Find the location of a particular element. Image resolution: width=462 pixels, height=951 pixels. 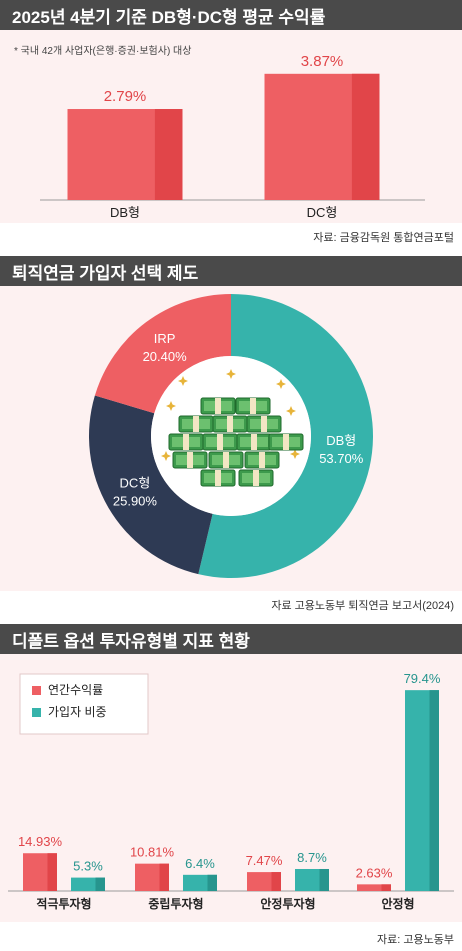

subscribers-source: 자료 고용노동부 퇴직연금 보고서(2024) is located at coordinates (362, 606).